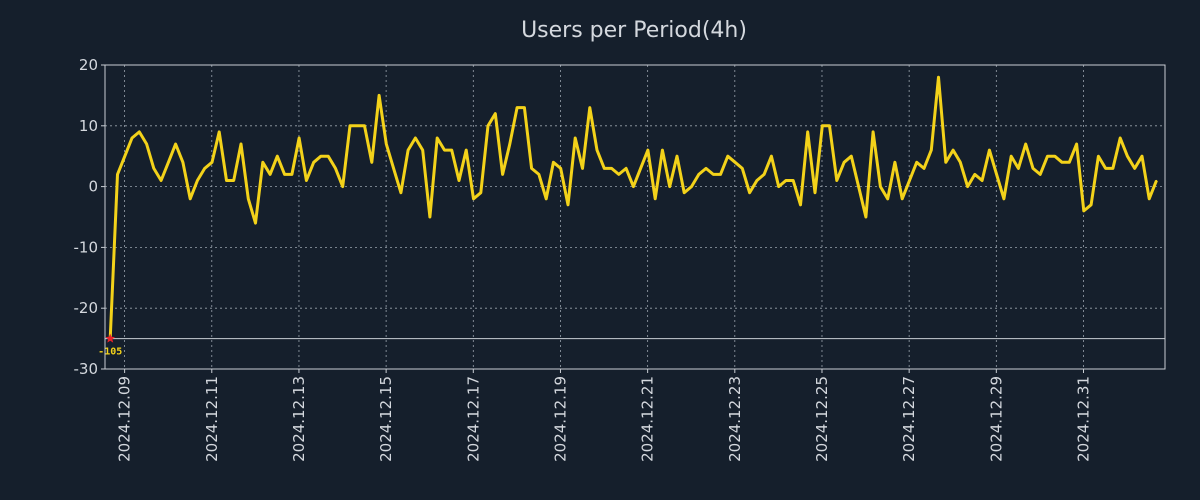 The width and height of the screenshot is (1200, 500). Describe the element at coordinates (86, 247) in the screenshot. I see `y-tick-label: -10` at that location.